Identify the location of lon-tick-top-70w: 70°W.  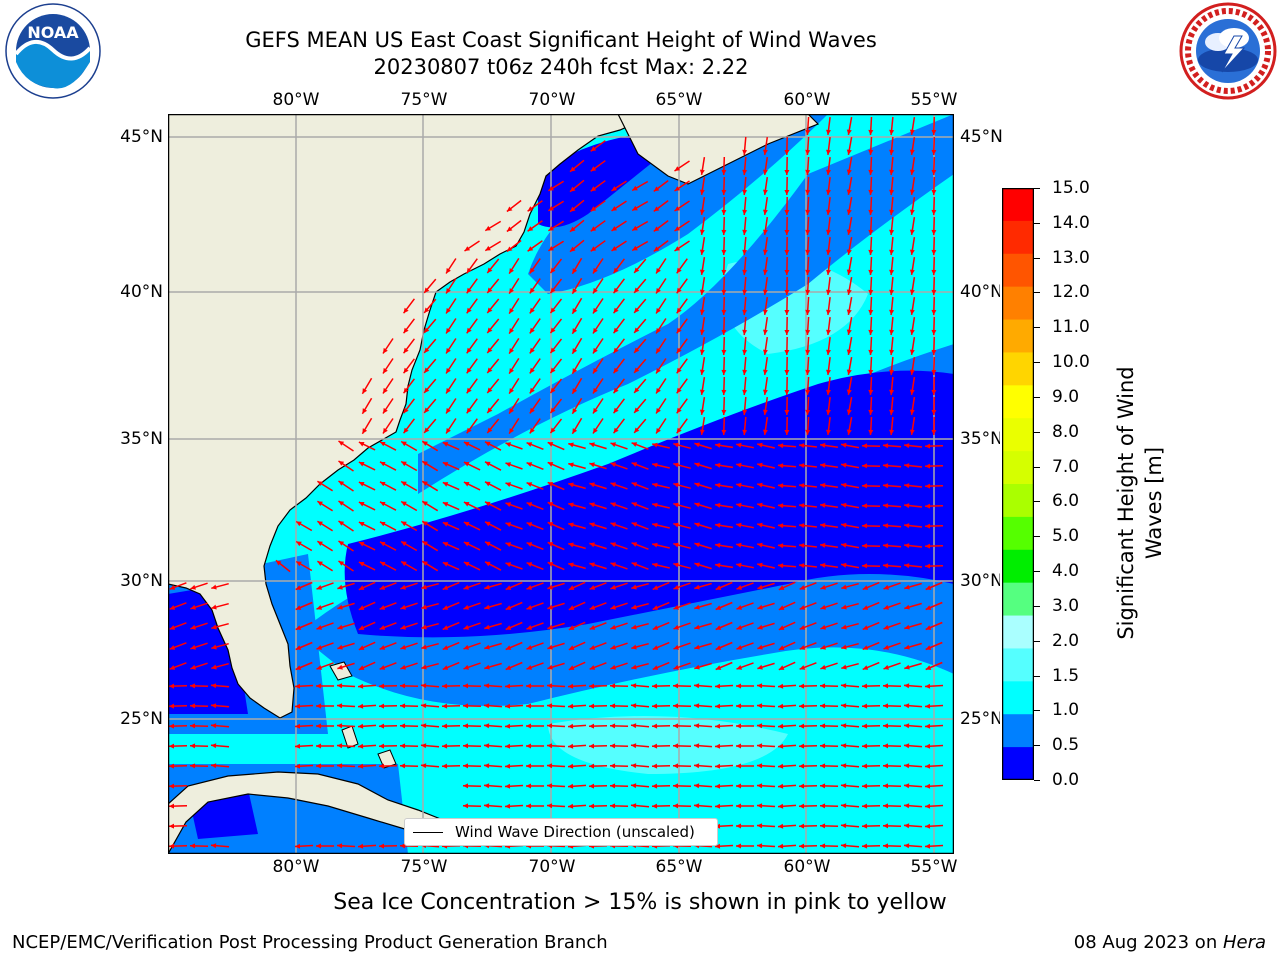
(552, 100).